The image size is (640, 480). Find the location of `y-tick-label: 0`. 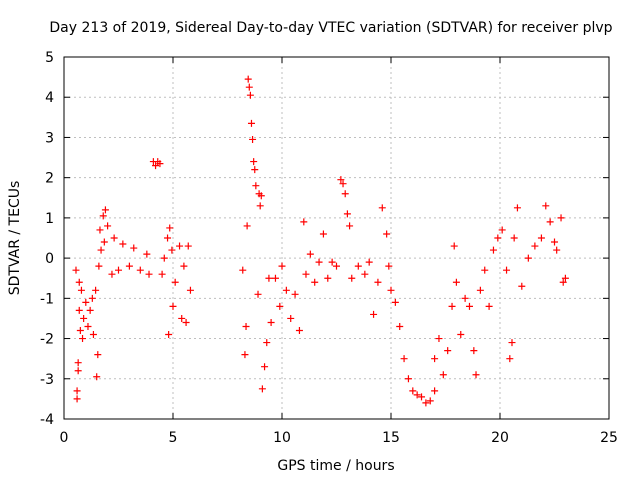

y-tick-label: 0 is located at coordinates (49, 259).